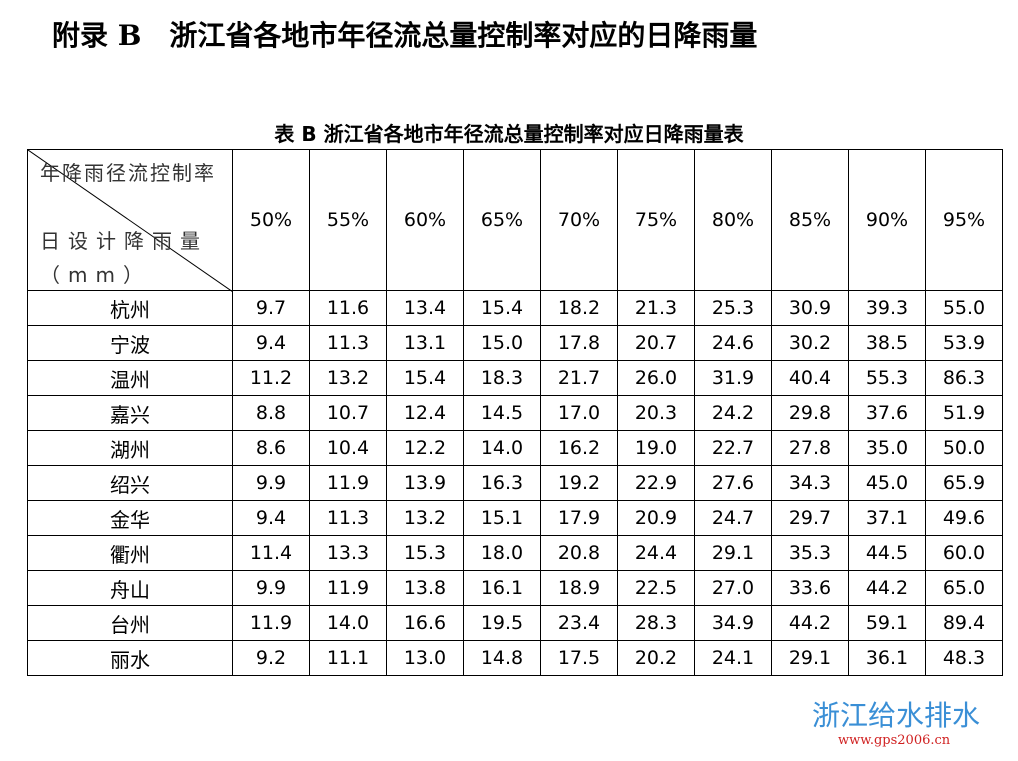  I want to click on value-cell: 16.6, so click(425, 623).